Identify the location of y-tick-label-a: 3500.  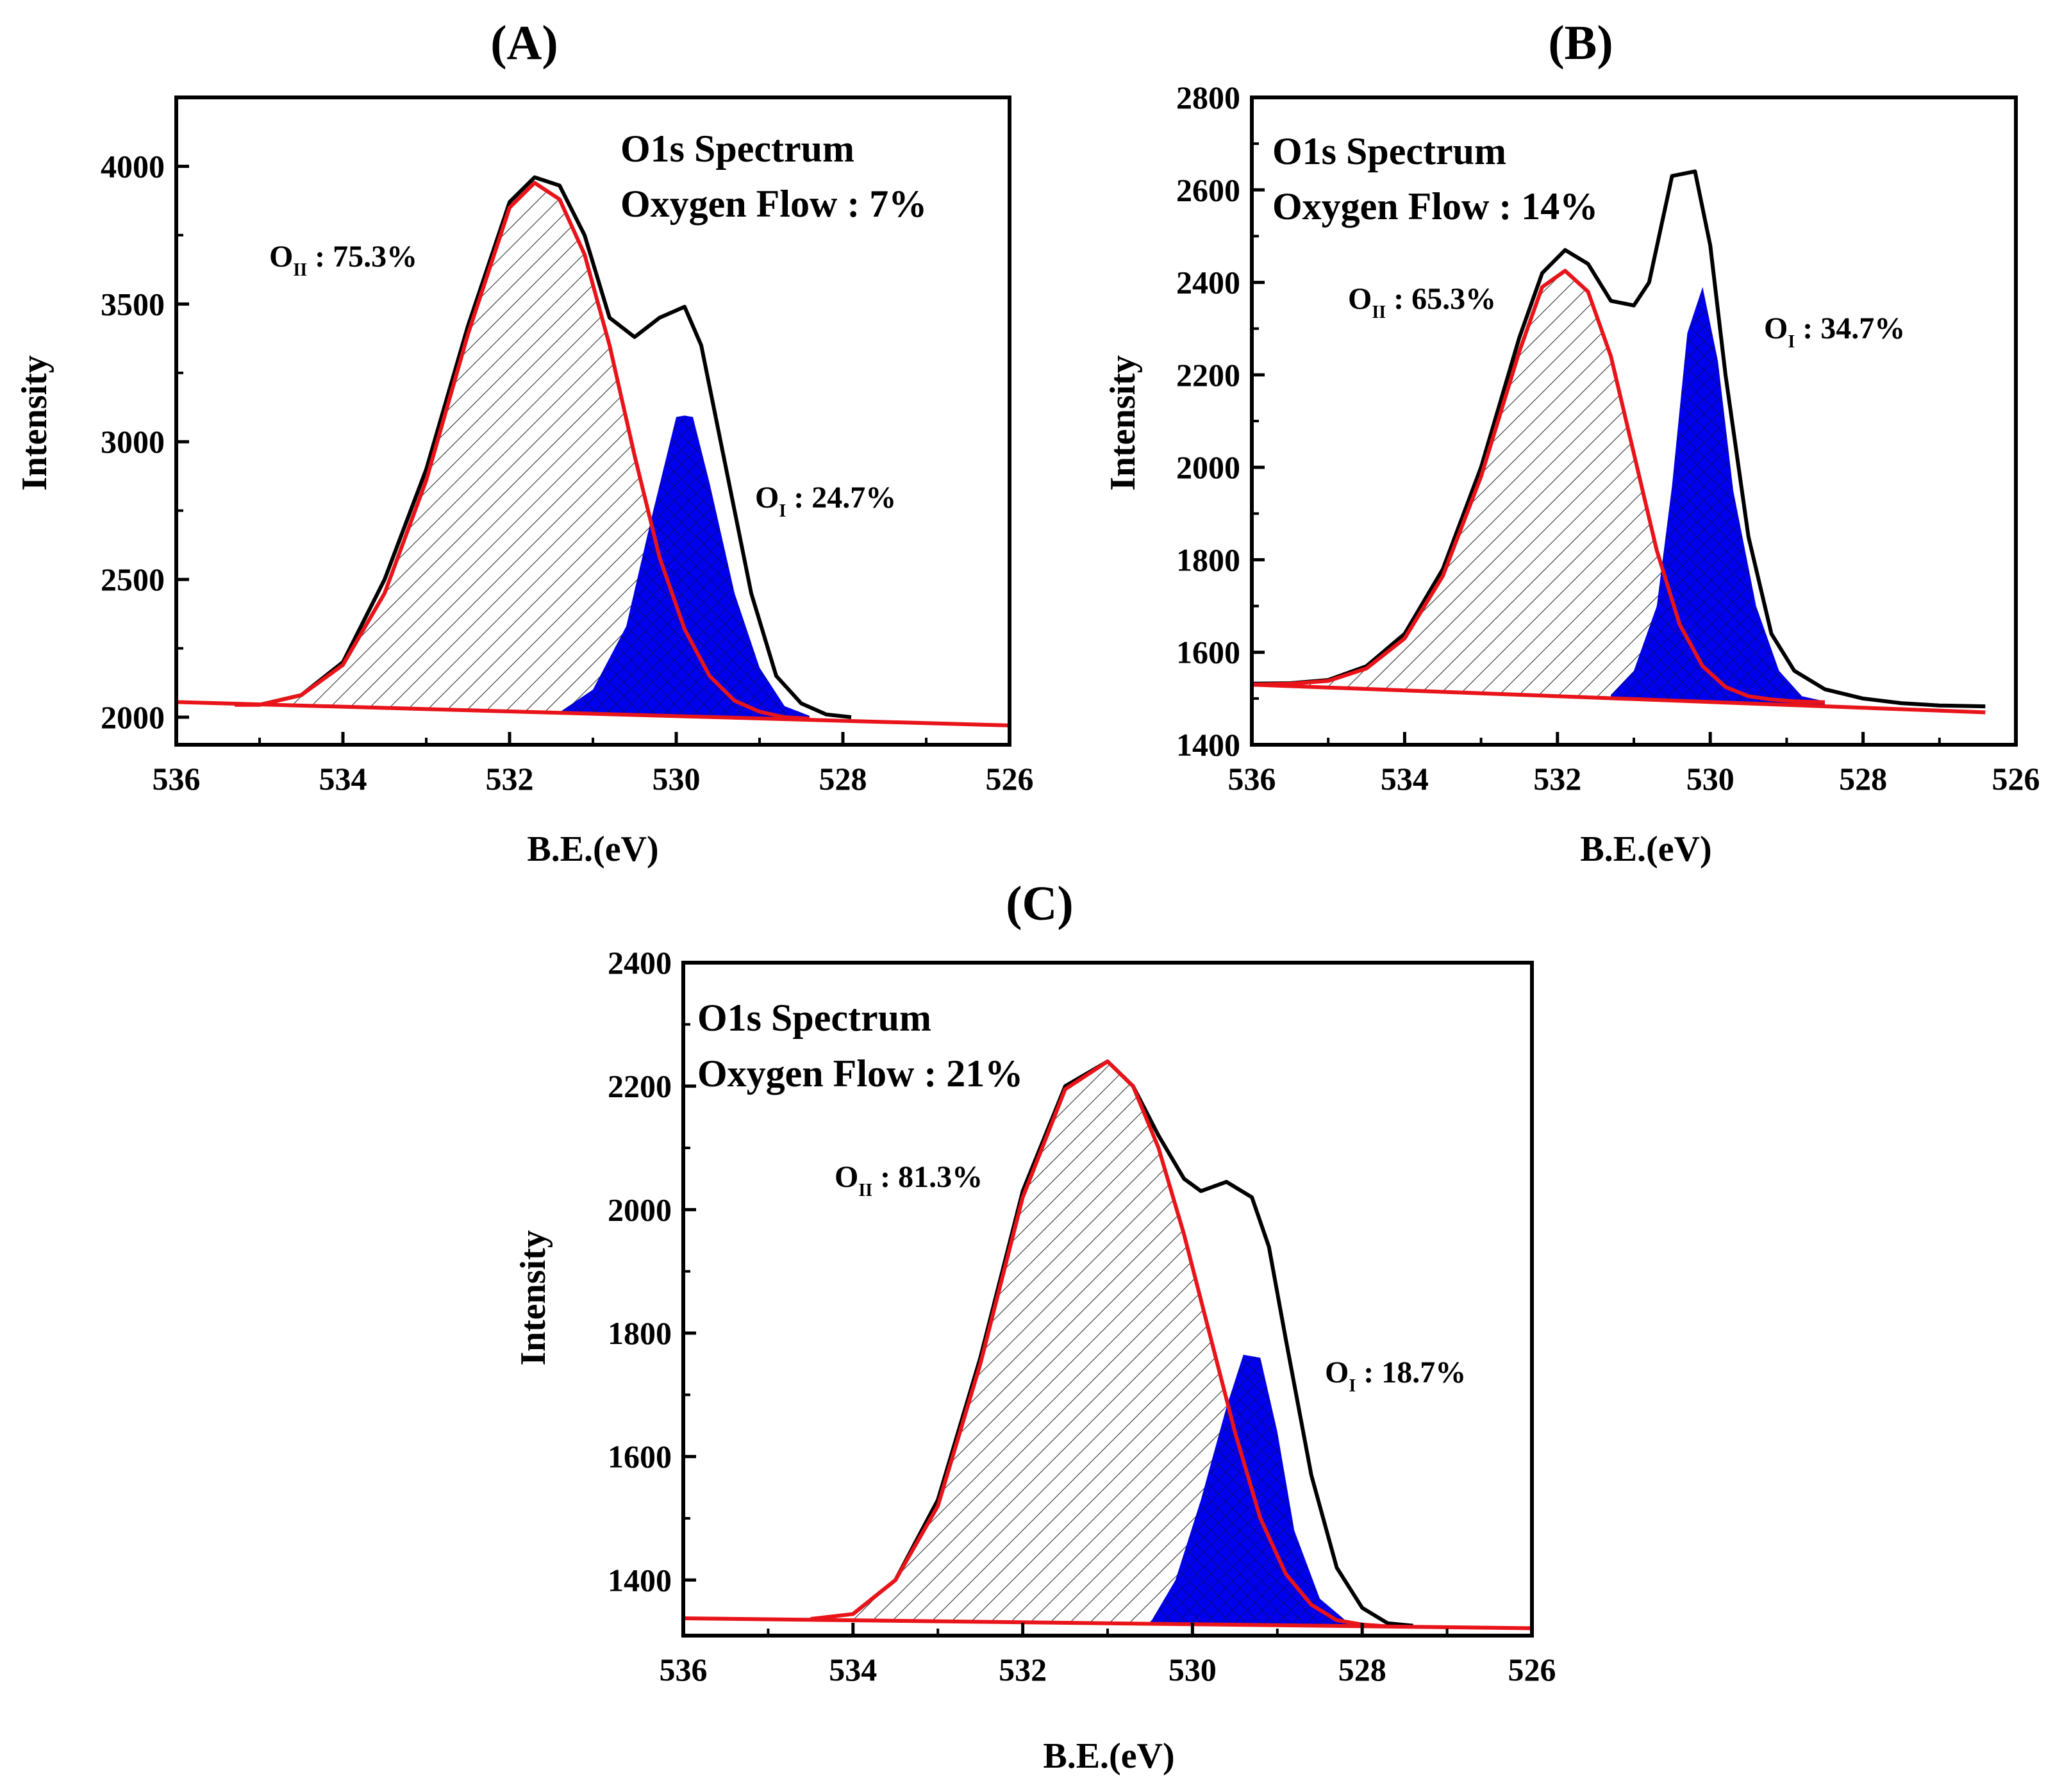
(133, 304).